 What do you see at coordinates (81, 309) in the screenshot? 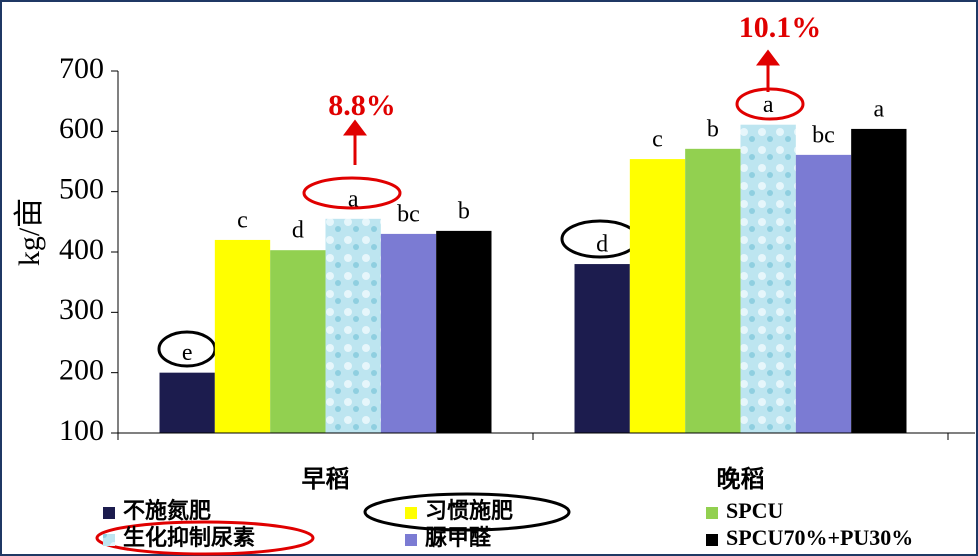
I see `y-tick-label: 300` at bounding box center [81, 309].